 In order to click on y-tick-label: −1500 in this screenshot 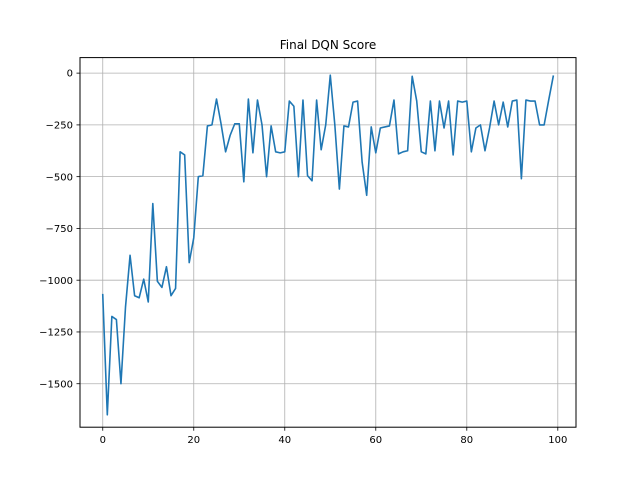, I will do `click(56, 384)`.